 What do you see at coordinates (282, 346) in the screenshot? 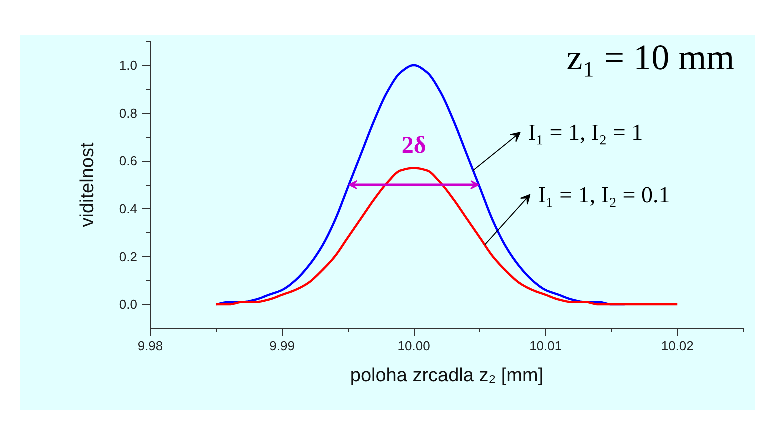
I see `x-tick-label: 9.99` at bounding box center [282, 346].